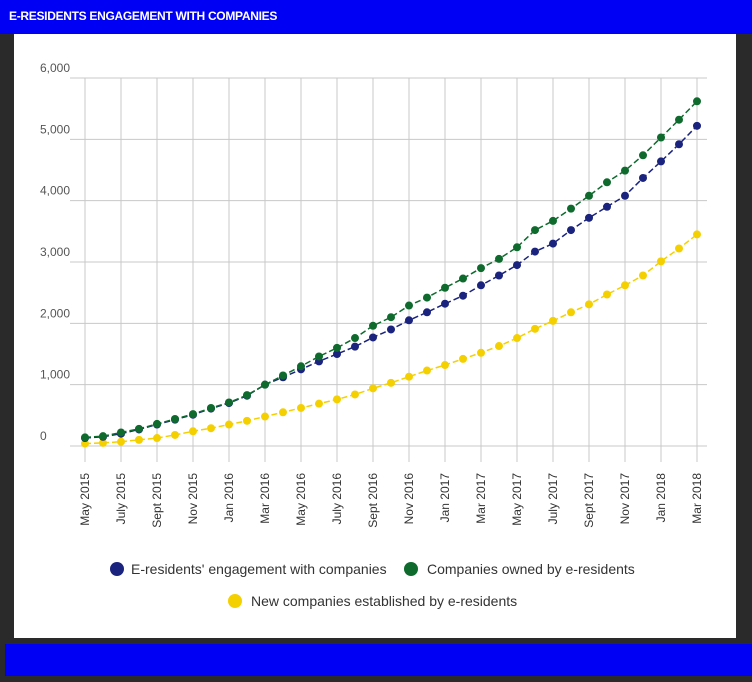 This screenshot has width=752, height=682. Describe the element at coordinates (55, 313) in the screenshot. I see `y-tick-label: 2,000` at that location.